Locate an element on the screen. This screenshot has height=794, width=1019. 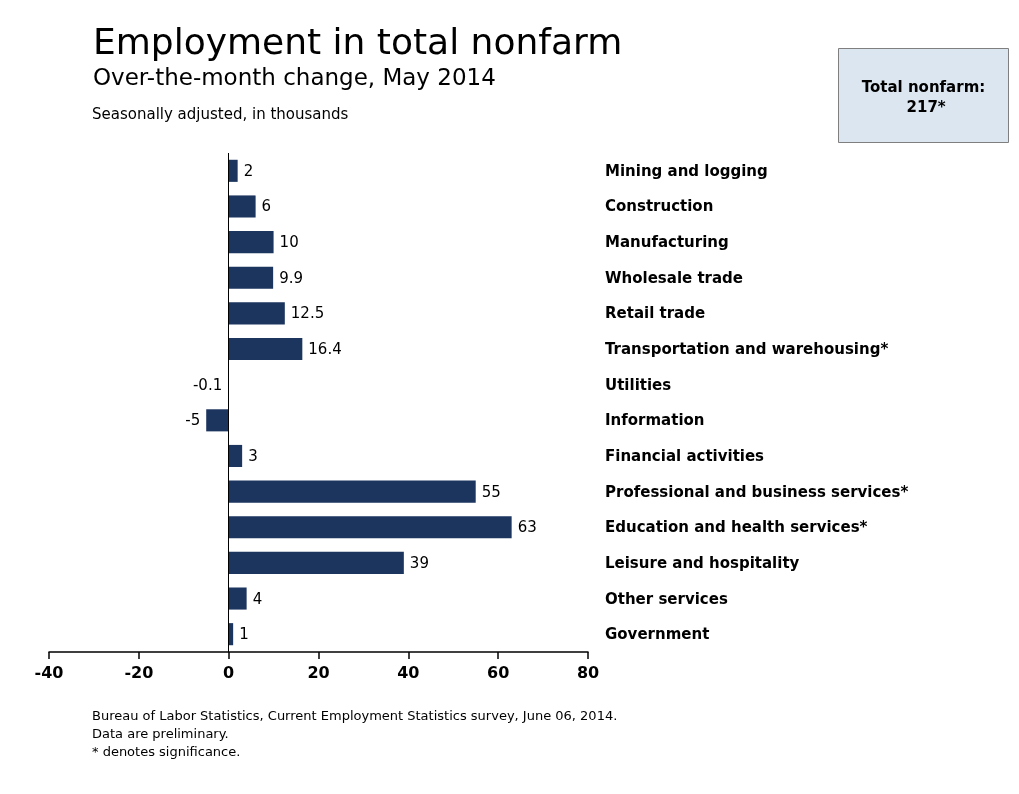
text: Total nonfarm: 217* is located at coordinates (923, 96).